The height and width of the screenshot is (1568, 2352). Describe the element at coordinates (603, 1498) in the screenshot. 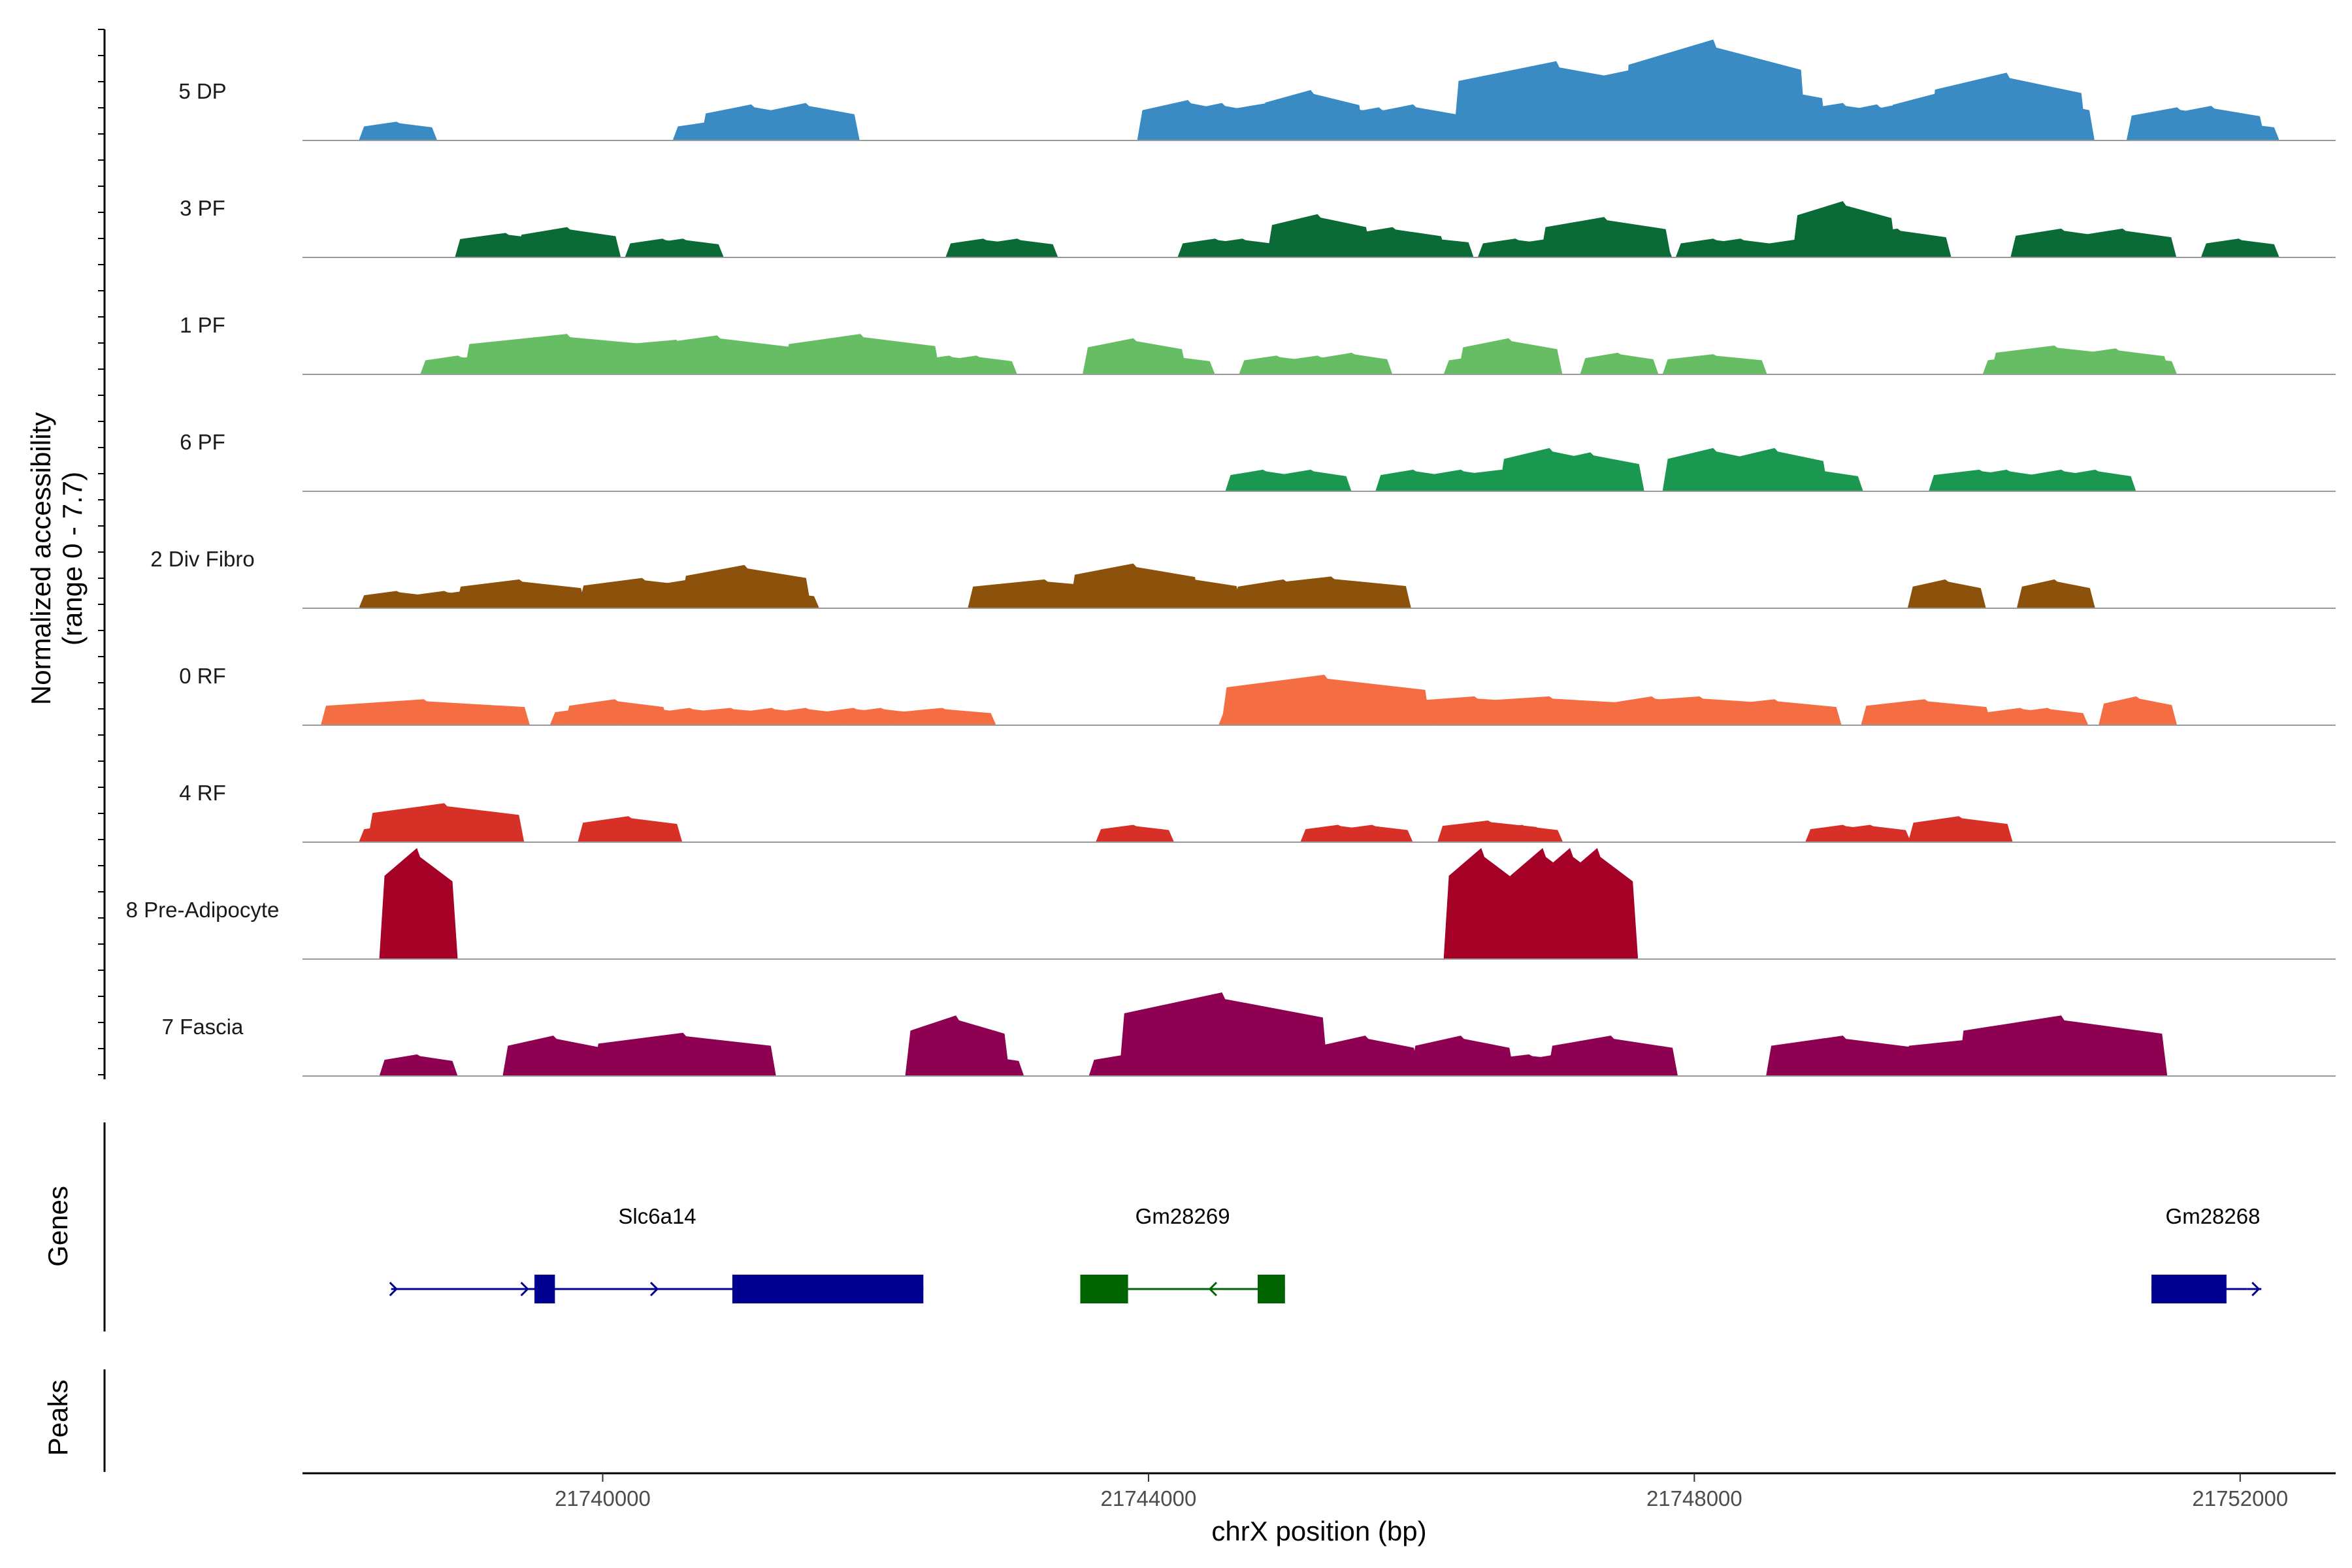

I see `x-tick-label: 21740000` at that location.